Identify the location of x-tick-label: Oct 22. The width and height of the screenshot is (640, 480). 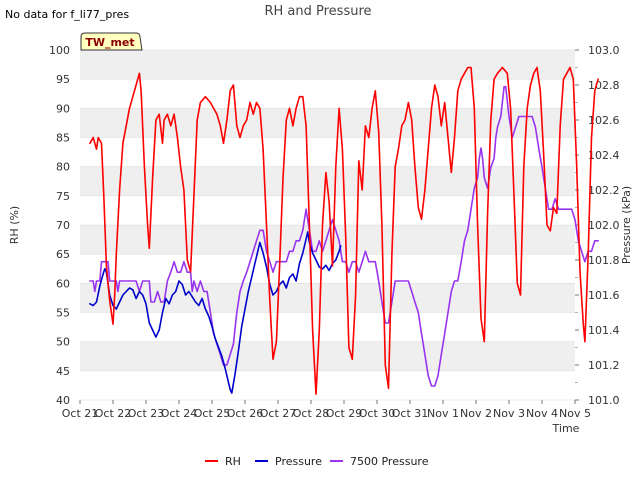
(113, 413).